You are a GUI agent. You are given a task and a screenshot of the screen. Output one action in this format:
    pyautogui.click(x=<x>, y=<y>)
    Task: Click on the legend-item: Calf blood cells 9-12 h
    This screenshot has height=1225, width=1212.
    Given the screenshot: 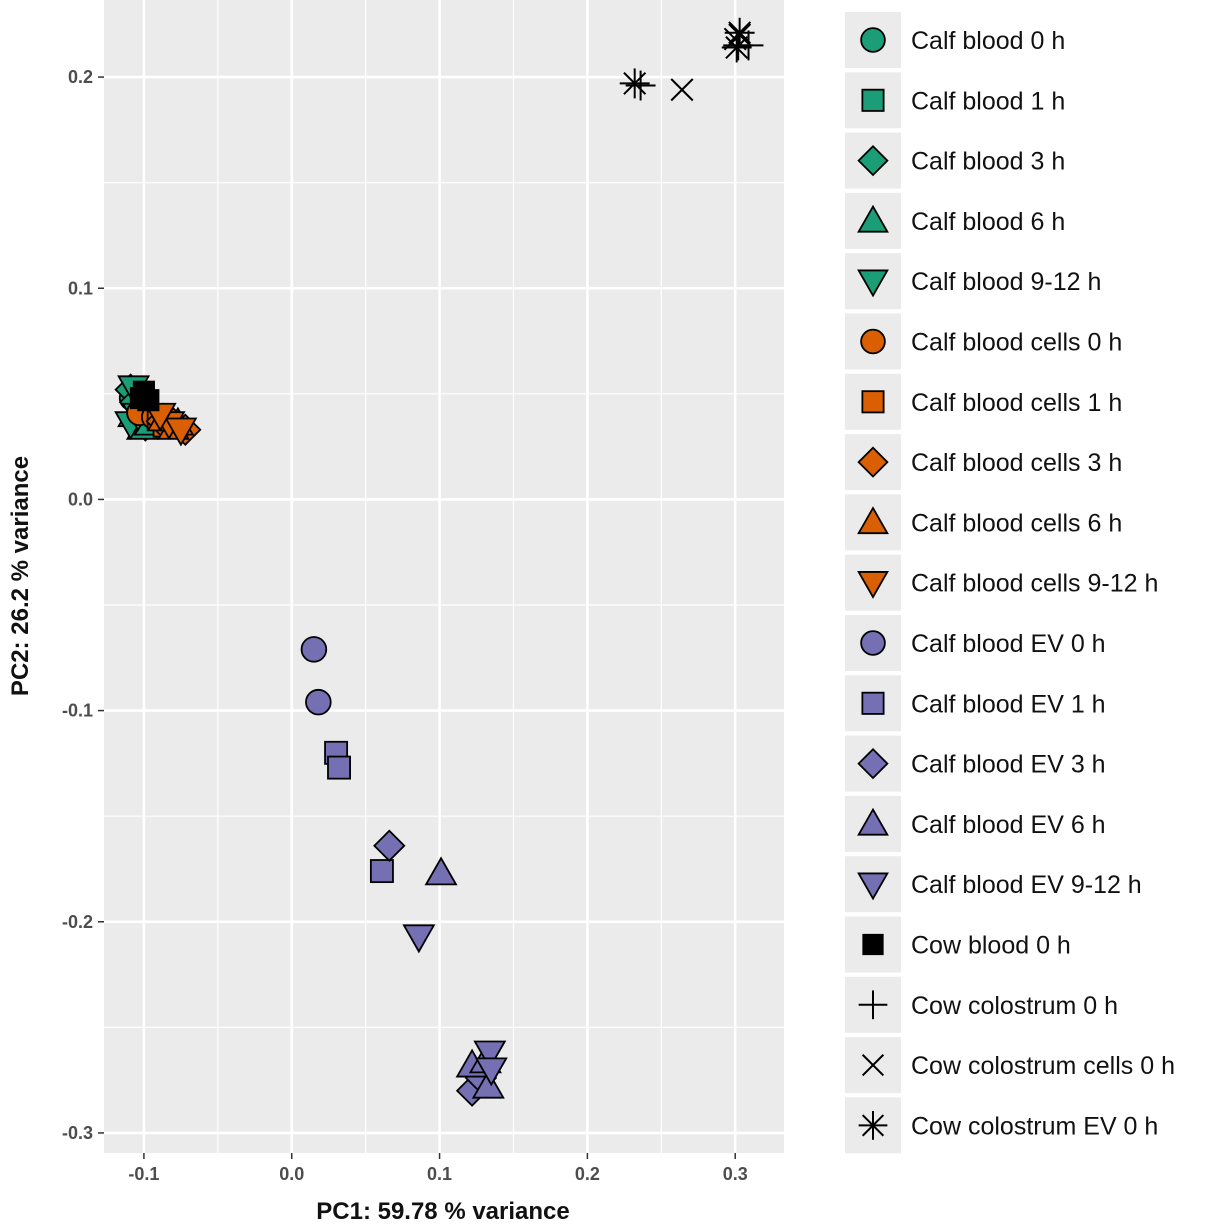 What is the action you would take?
    pyautogui.click(x=1001, y=582)
    